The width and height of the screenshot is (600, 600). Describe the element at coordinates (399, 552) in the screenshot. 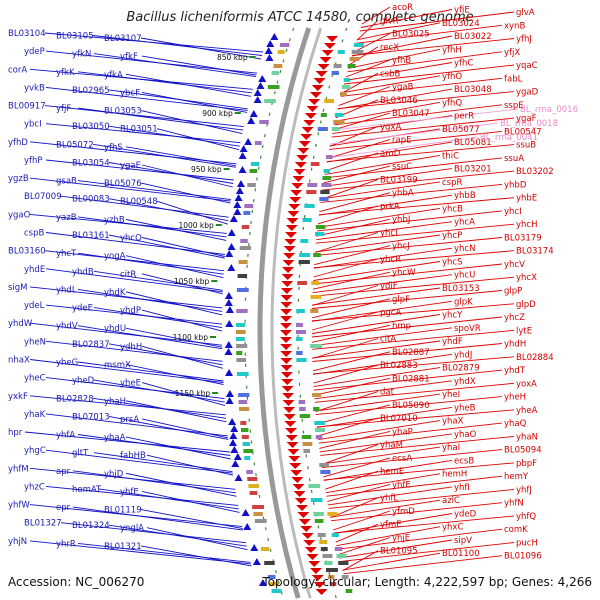

I see `plus-gene-label: BL01095` at that location.